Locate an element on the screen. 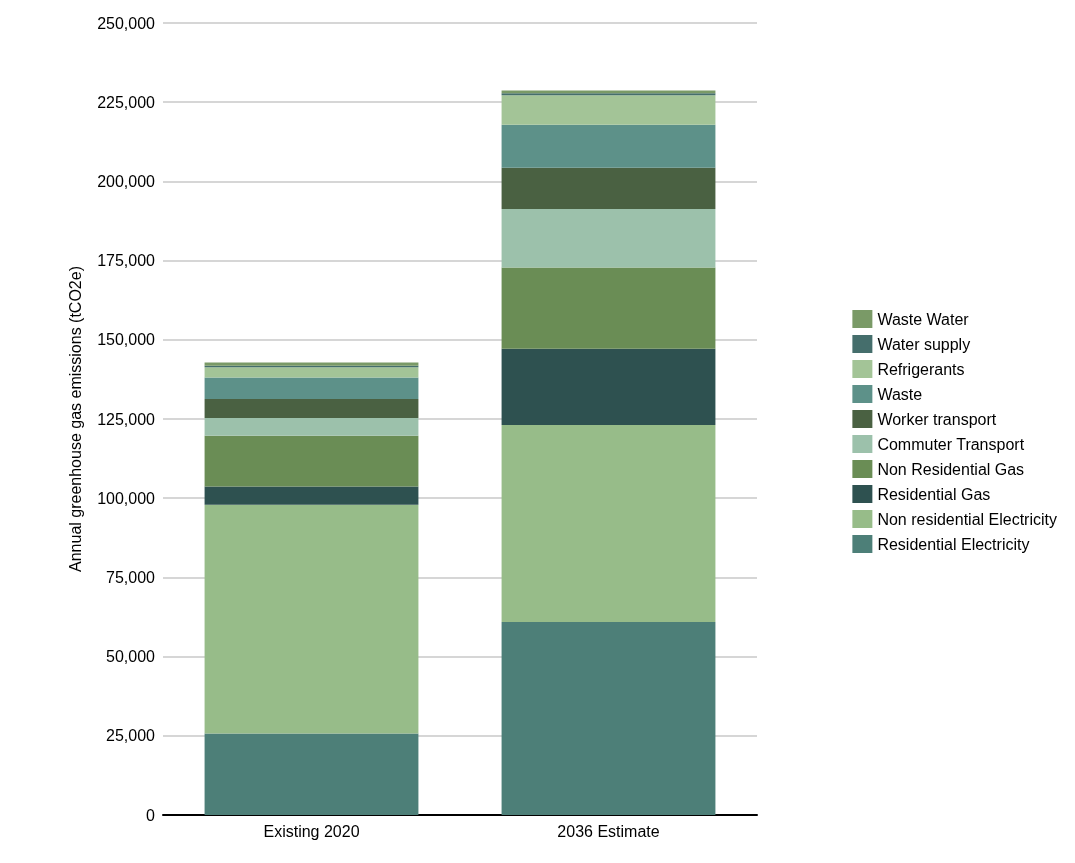  y-tick-label: 250,000 is located at coordinates (126, 23).